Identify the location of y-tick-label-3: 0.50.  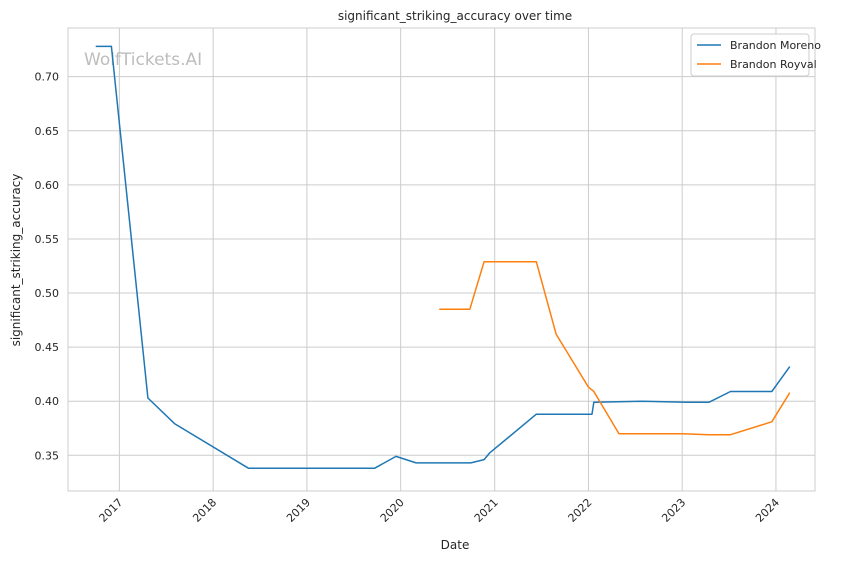
(47, 293).